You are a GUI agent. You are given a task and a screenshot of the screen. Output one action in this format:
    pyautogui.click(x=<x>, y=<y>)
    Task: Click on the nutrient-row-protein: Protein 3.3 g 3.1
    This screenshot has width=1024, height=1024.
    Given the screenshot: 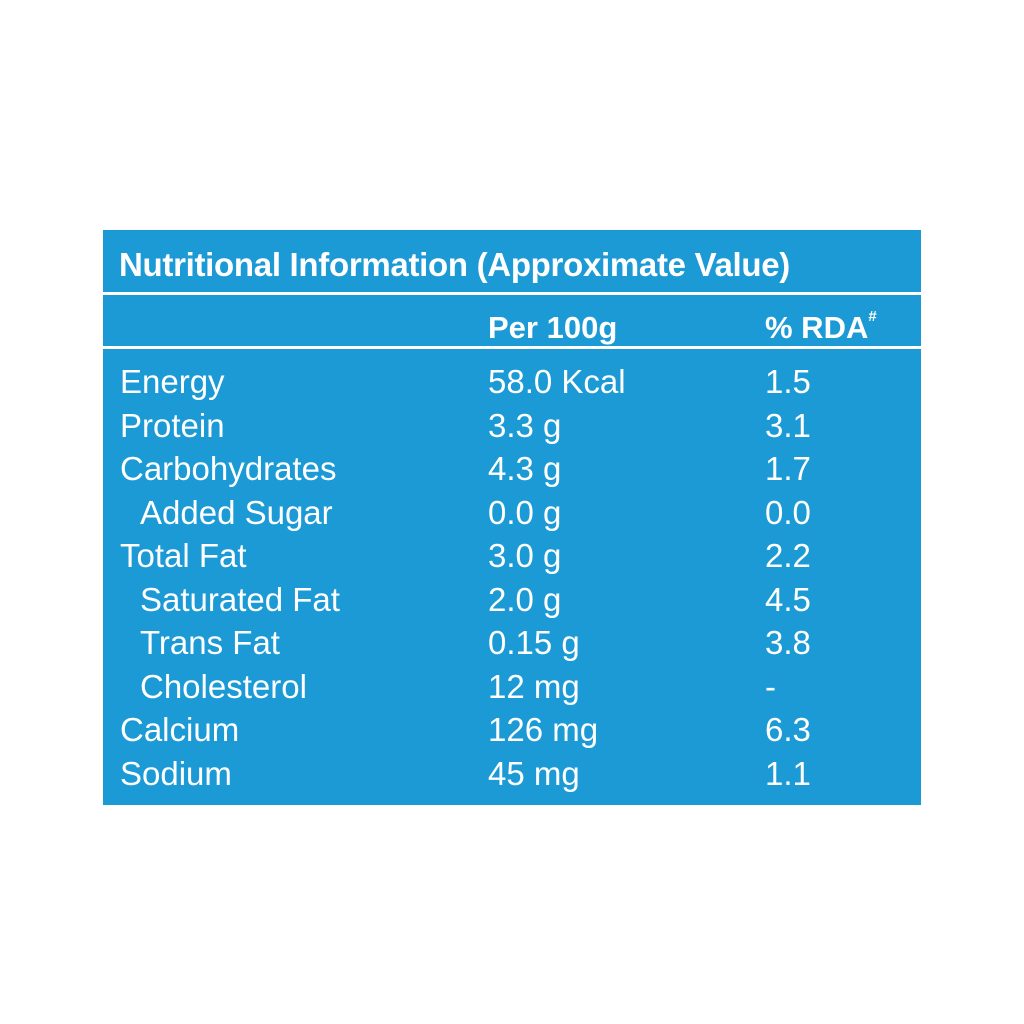 What is the action you would take?
    pyautogui.click(x=512, y=429)
    